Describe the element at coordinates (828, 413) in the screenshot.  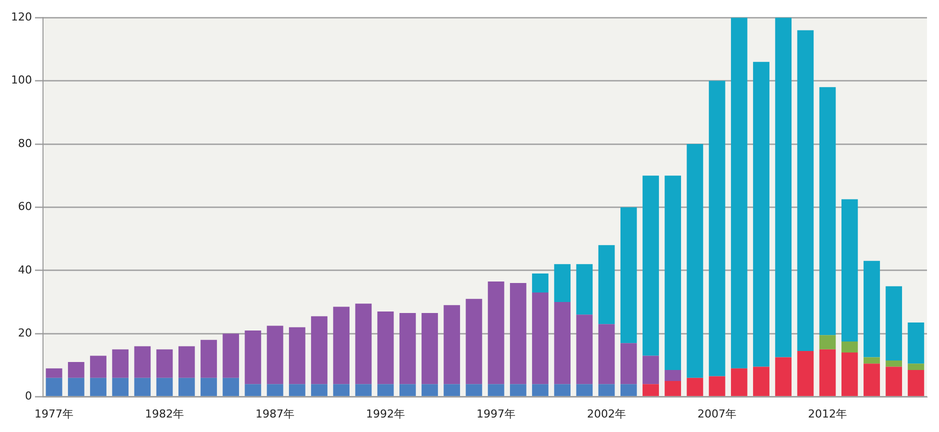
I see `x-tick-label: 2012年` at that location.